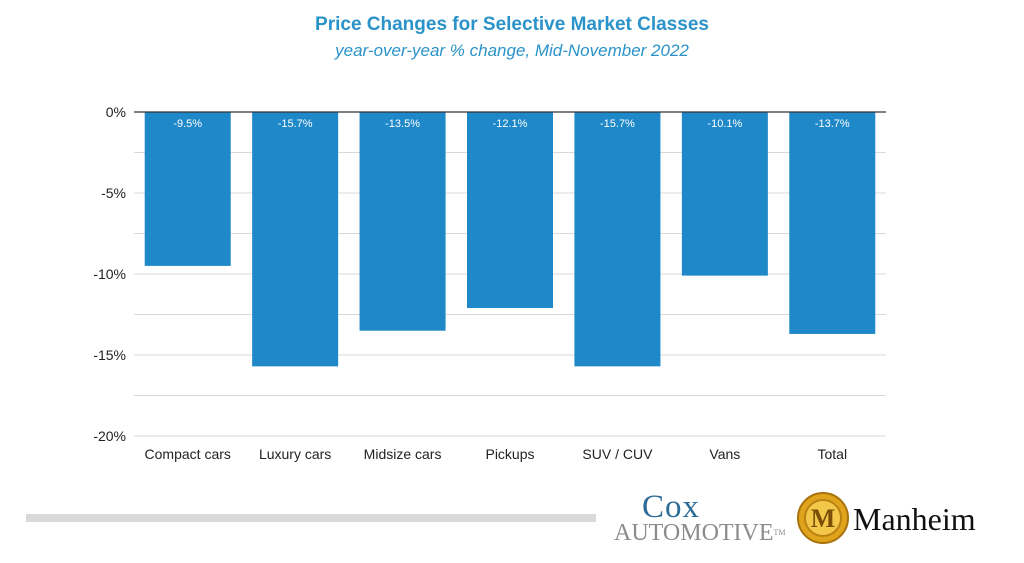 The height and width of the screenshot is (563, 1024). I want to click on cox-automotive-logo: Cox AutomotiveTM, so click(699, 518).